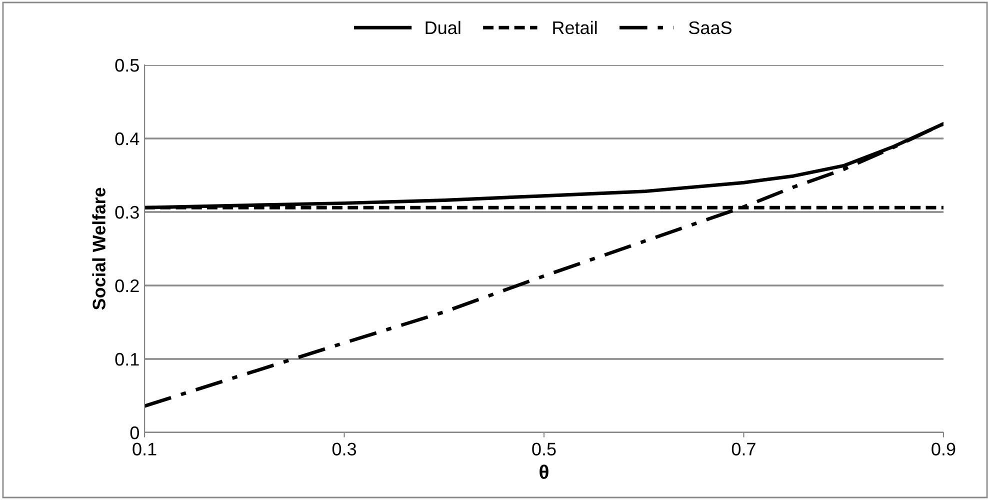  What do you see at coordinates (443, 27) in the screenshot?
I see `legend-label: Dual` at bounding box center [443, 27].